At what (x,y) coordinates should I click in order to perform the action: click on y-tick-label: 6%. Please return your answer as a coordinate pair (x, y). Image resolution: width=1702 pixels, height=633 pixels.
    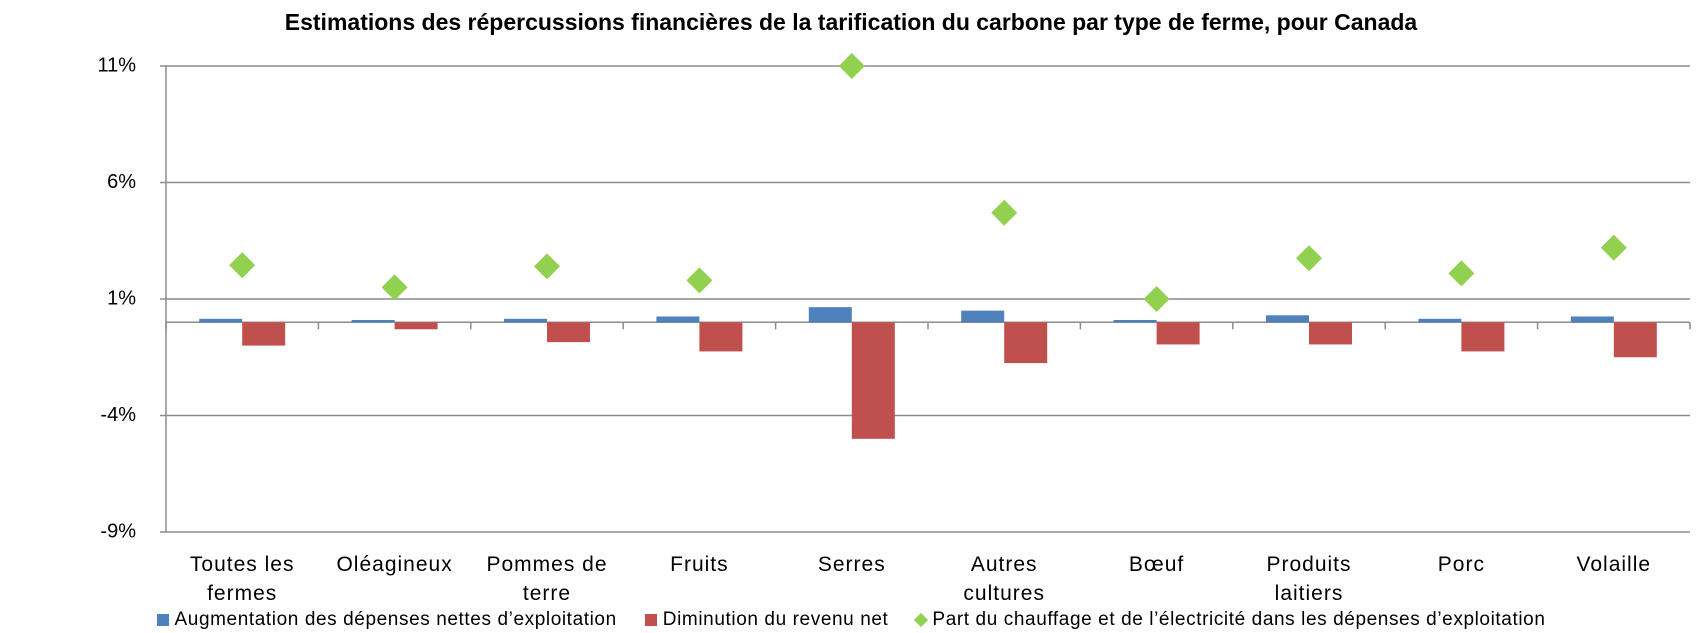
    Looking at the image, I should click on (121, 182).